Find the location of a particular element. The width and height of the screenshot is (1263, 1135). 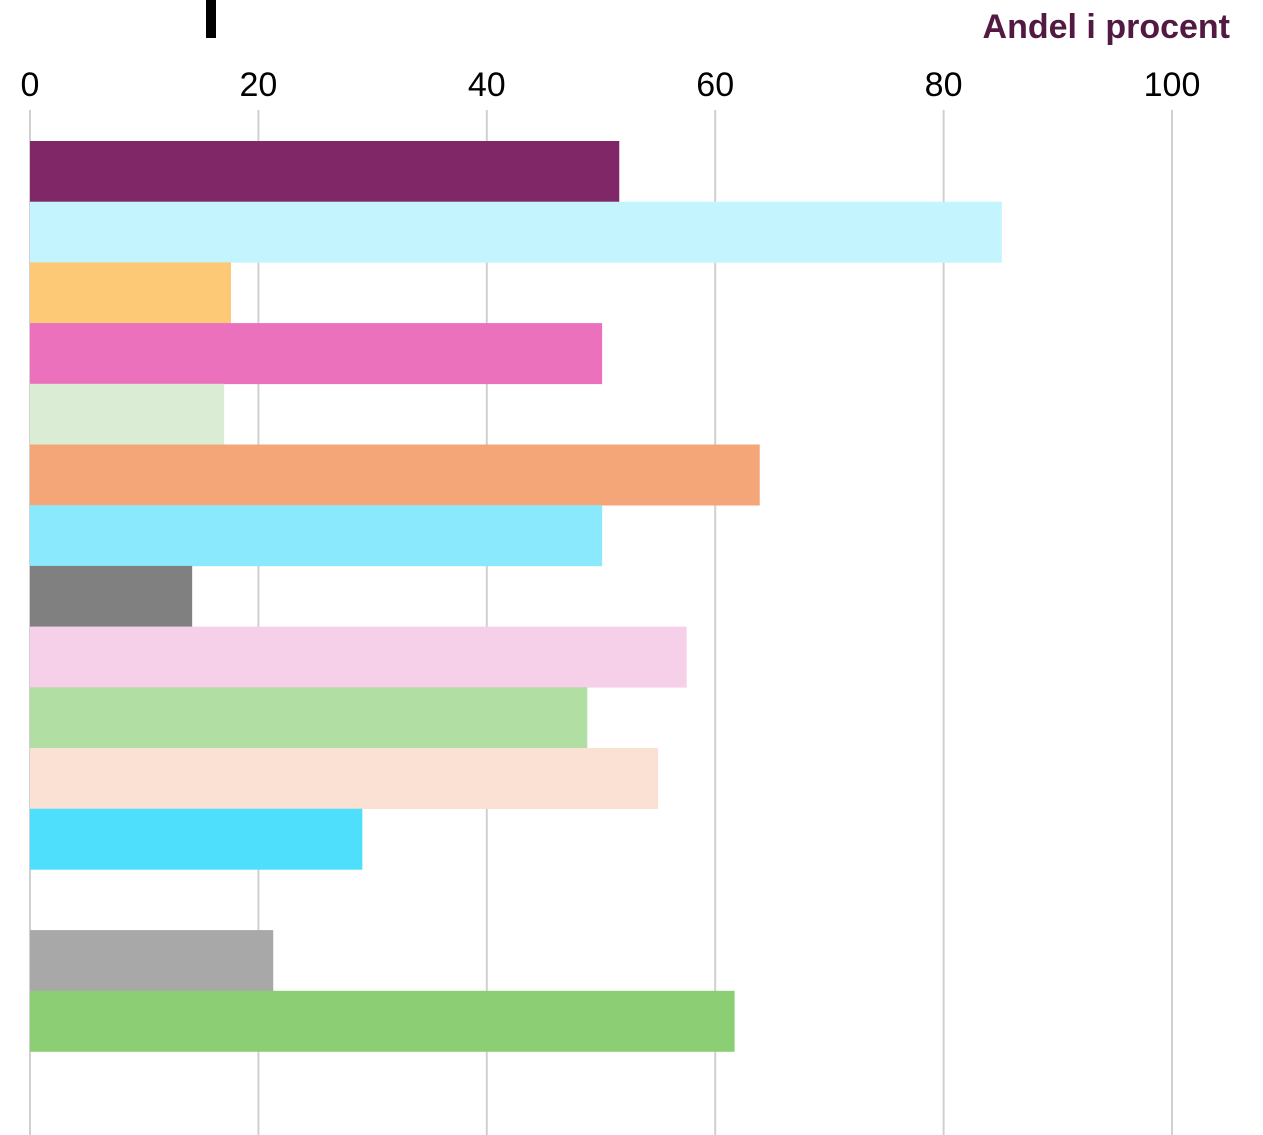

x-tick-label: 20 is located at coordinates (258, 85).